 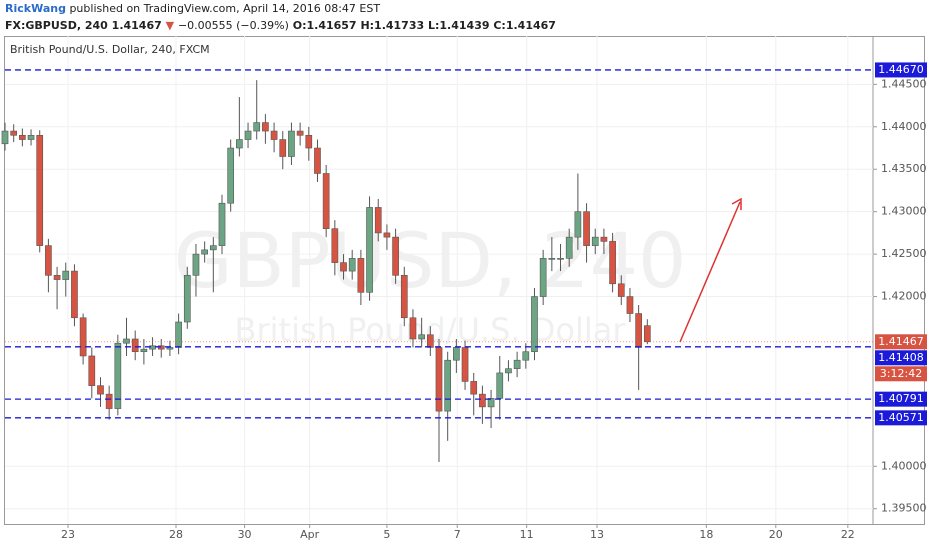 What do you see at coordinates (710, 272) in the screenshot?
I see `arrow-line` at bounding box center [710, 272].